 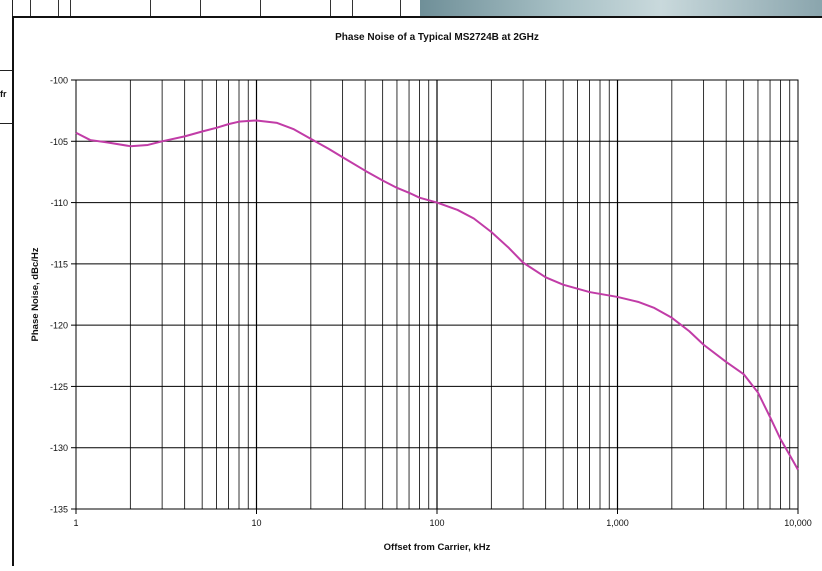 I want to click on y-tick-label: -105, so click(x=59, y=142).